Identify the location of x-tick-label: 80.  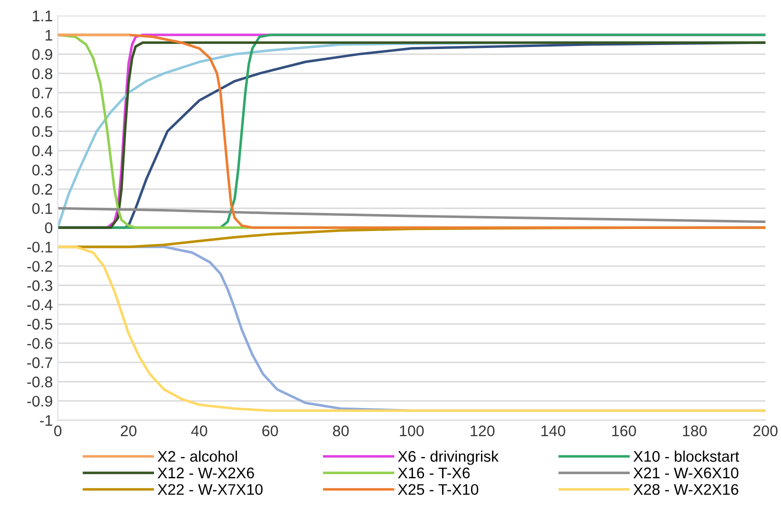
(340, 430).